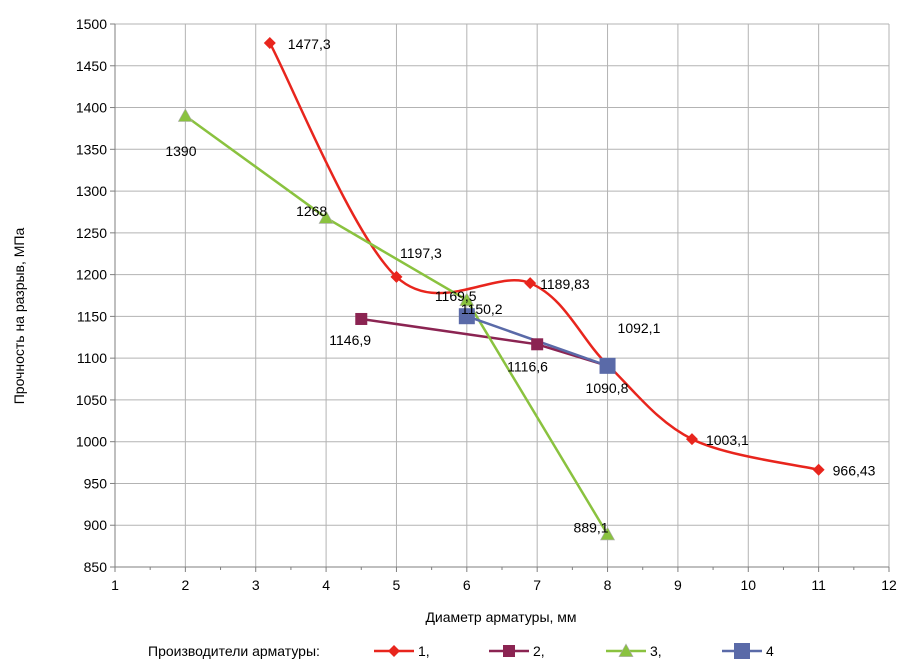 This screenshot has height=664, width=903. I want to click on y-tick-label: 1450, so click(91, 66).